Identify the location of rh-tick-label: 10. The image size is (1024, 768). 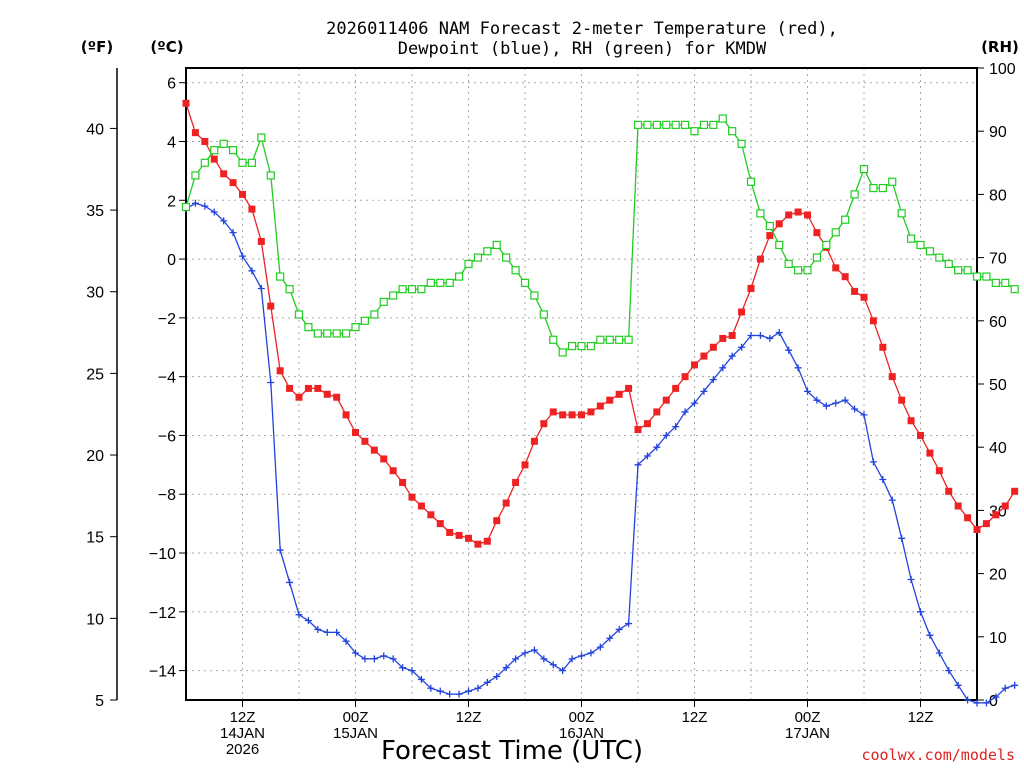
(998, 638).